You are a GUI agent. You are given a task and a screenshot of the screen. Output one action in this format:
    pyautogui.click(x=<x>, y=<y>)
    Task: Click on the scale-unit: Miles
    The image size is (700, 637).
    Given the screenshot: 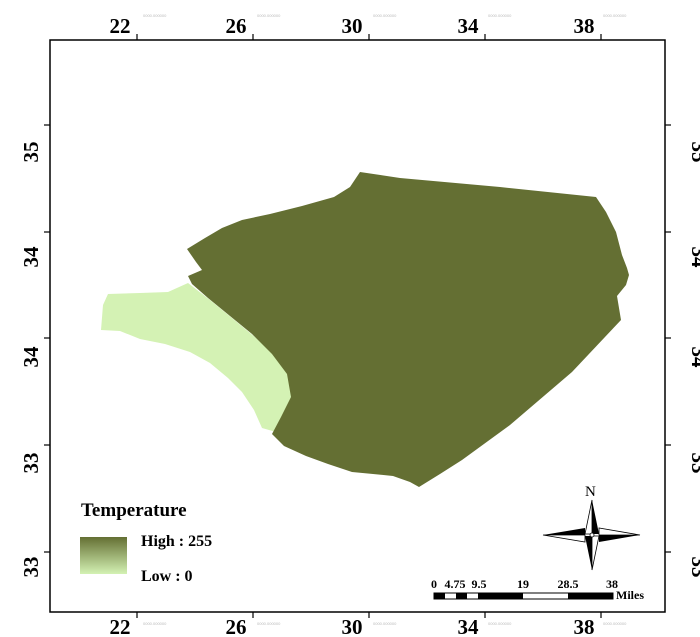 What is the action you would take?
    pyautogui.click(x=630, y=595)
    